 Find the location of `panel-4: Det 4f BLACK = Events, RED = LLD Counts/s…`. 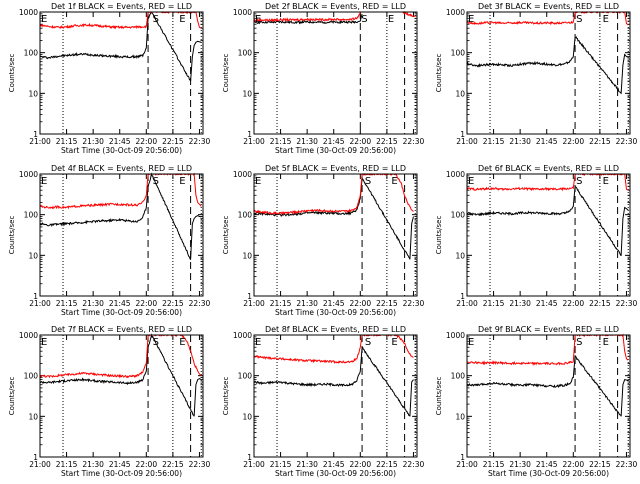

panel-4: Det 4f BLACK = Events, RED = LLD Counts/s… is located at coordinates (109, 240).